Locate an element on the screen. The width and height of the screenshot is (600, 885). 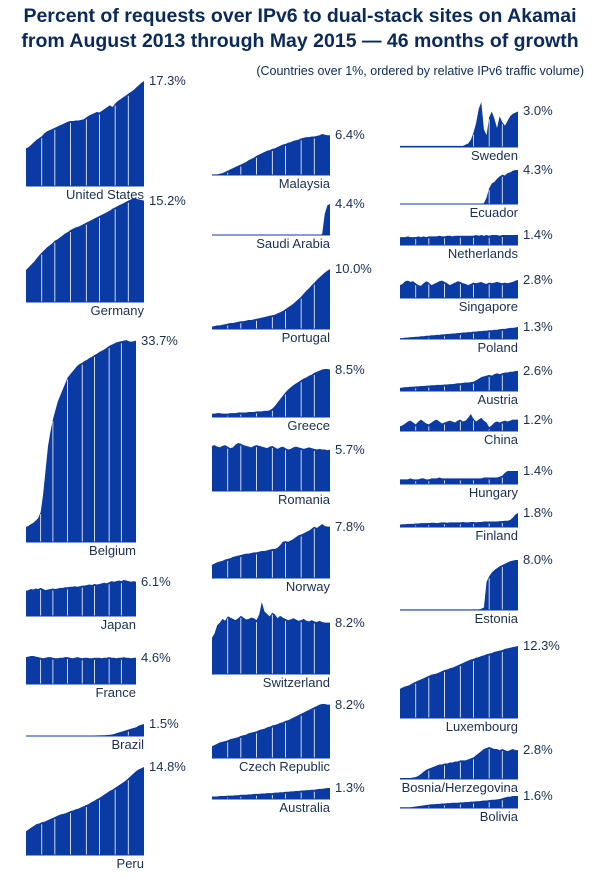
value-label-peru: 14.8% is located at coordinates (167, 766).